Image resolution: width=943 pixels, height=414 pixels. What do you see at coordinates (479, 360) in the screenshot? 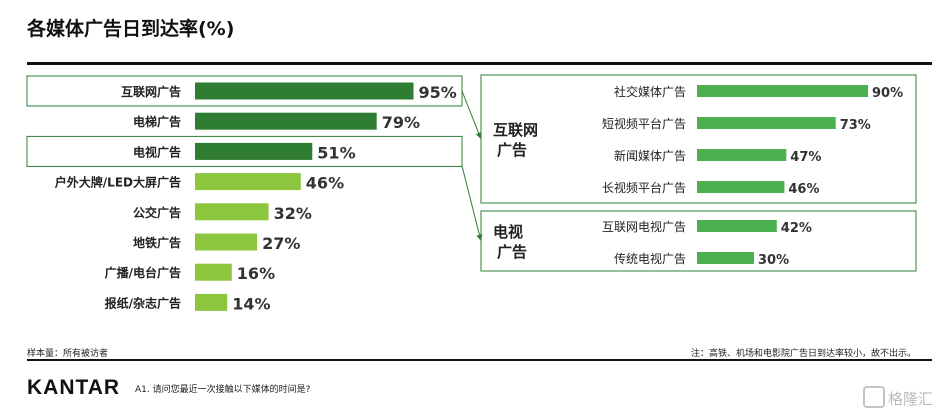
I see `footer-divider` at bounding box center [479, 360].